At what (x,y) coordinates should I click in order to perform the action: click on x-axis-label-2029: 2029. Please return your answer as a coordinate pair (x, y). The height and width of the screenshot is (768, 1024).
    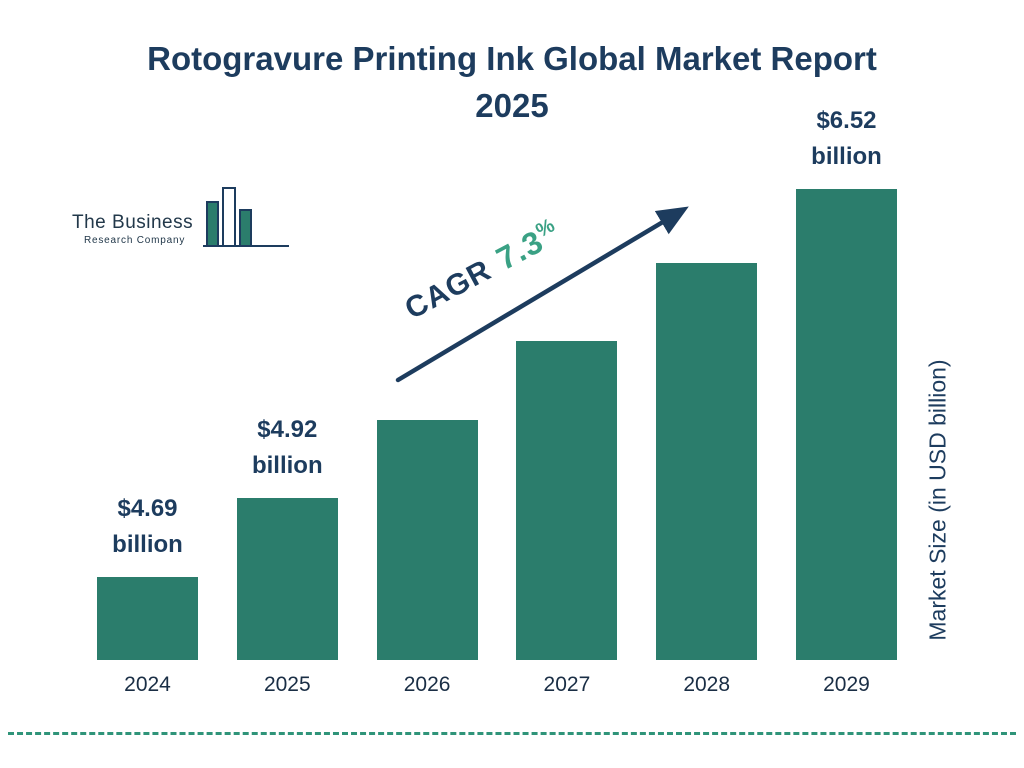
    Looking at the image, I should click on (846, 685).